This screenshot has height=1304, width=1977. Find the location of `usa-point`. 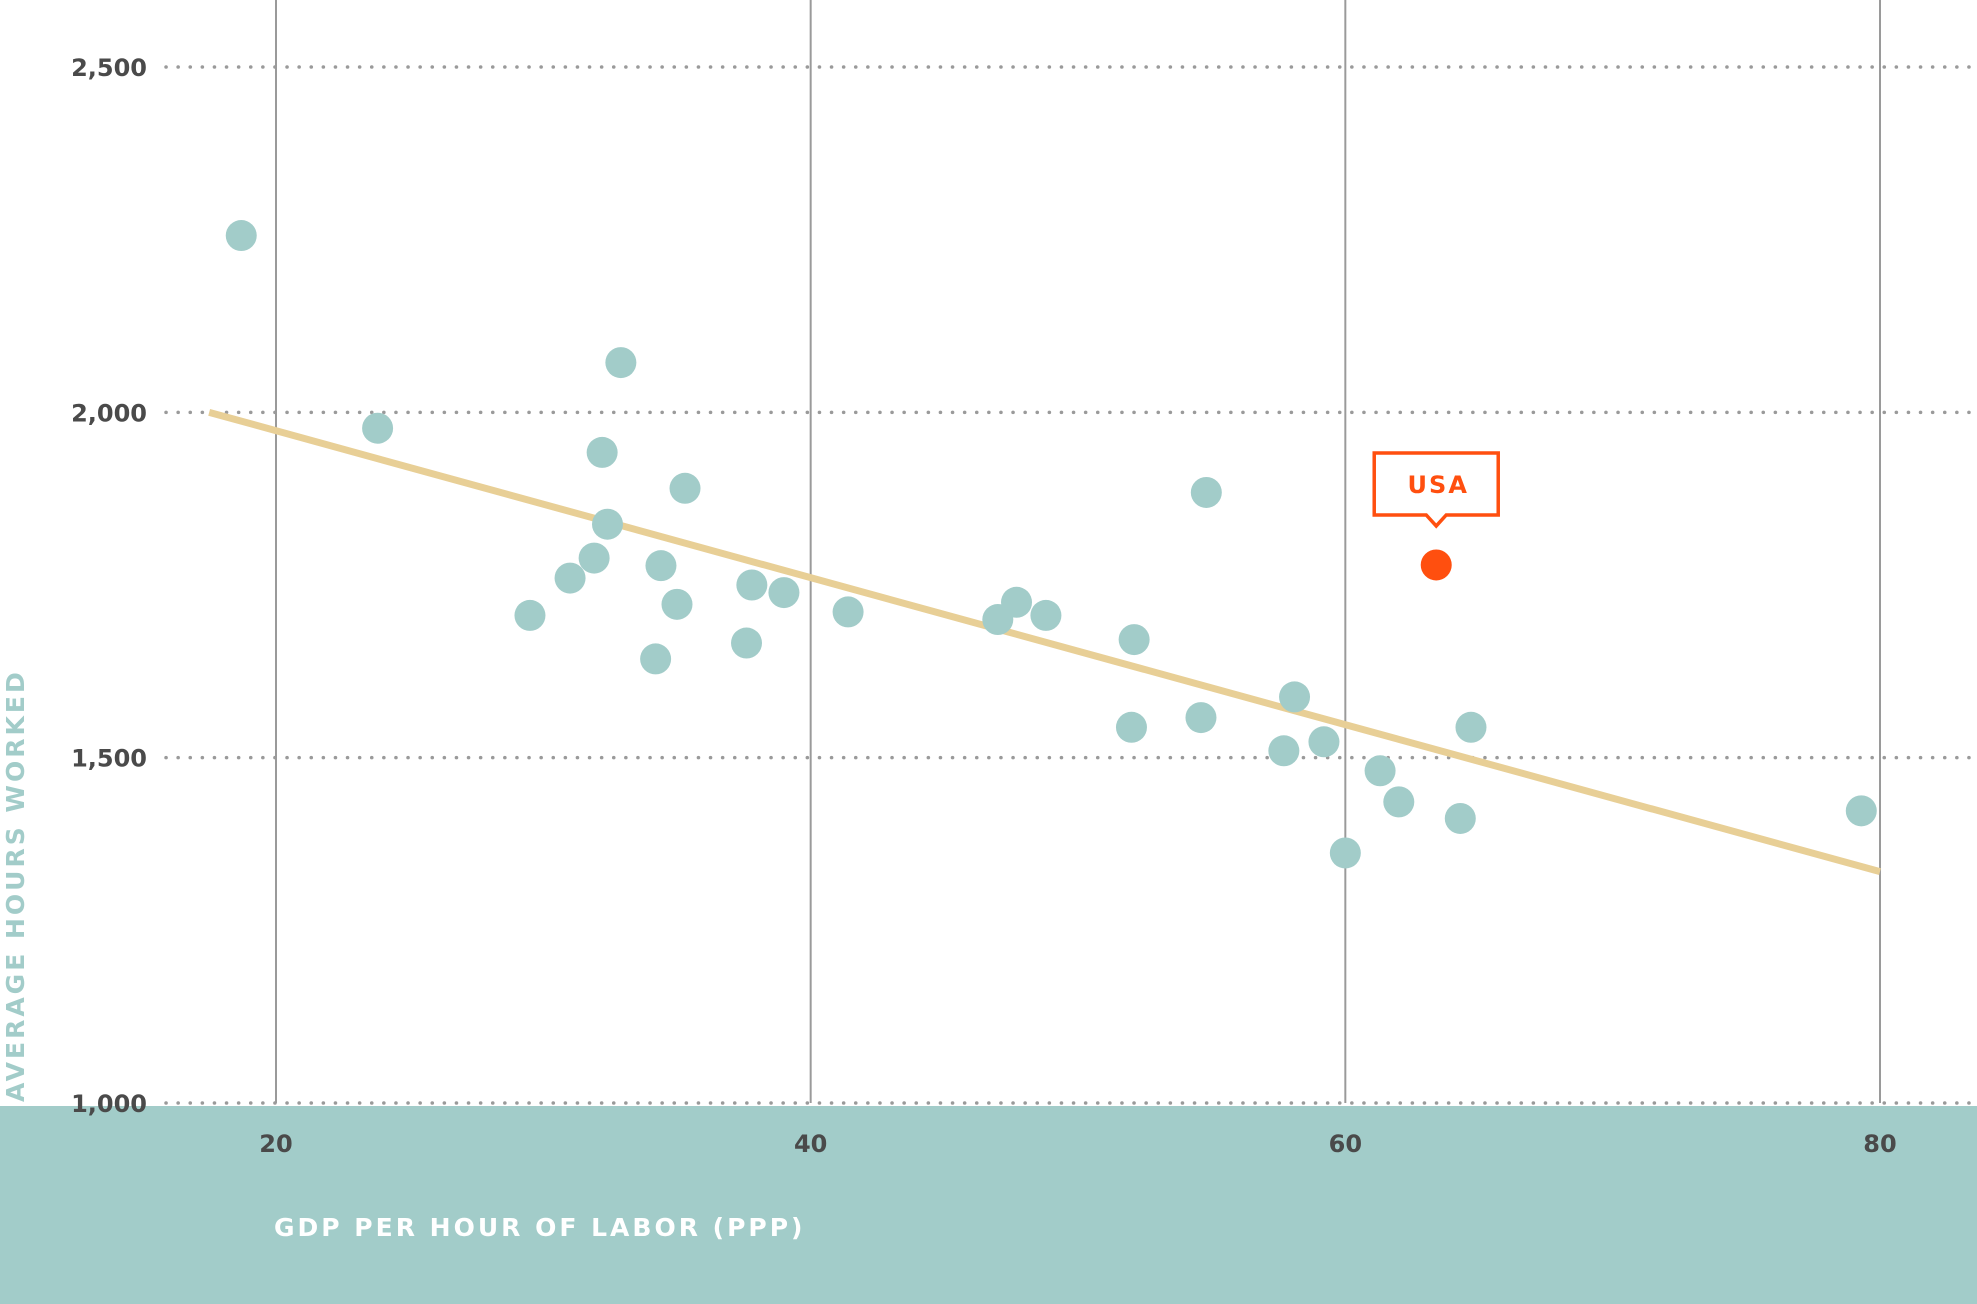

usa-point is located at coordinates (1436, 565).